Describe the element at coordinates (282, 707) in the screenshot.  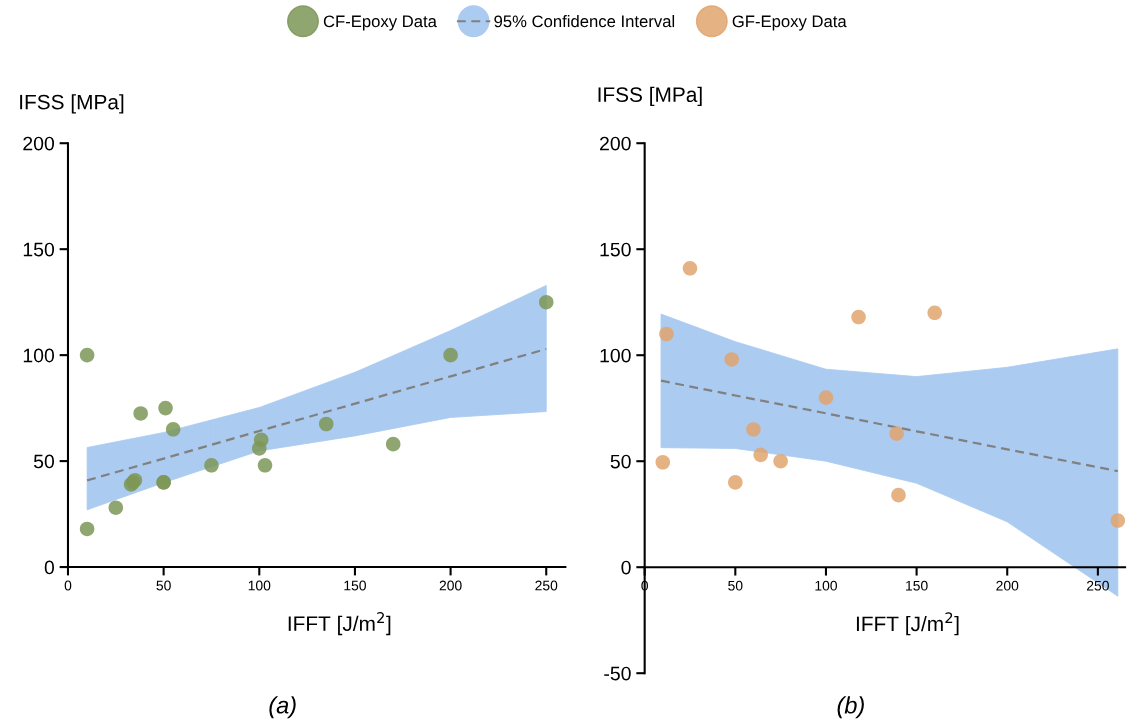
I see `text: (a)` at that location.